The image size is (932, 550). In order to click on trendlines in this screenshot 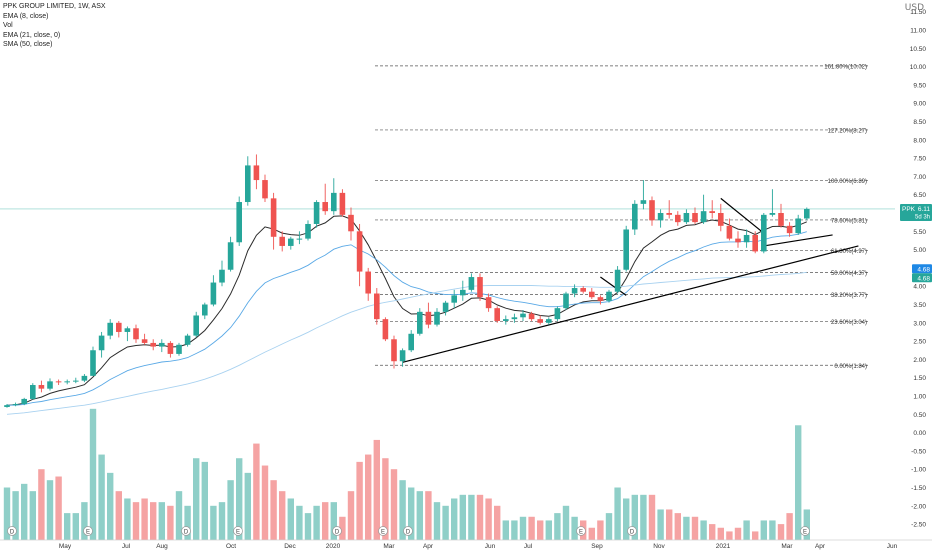, I will do `click(630, 280)`.